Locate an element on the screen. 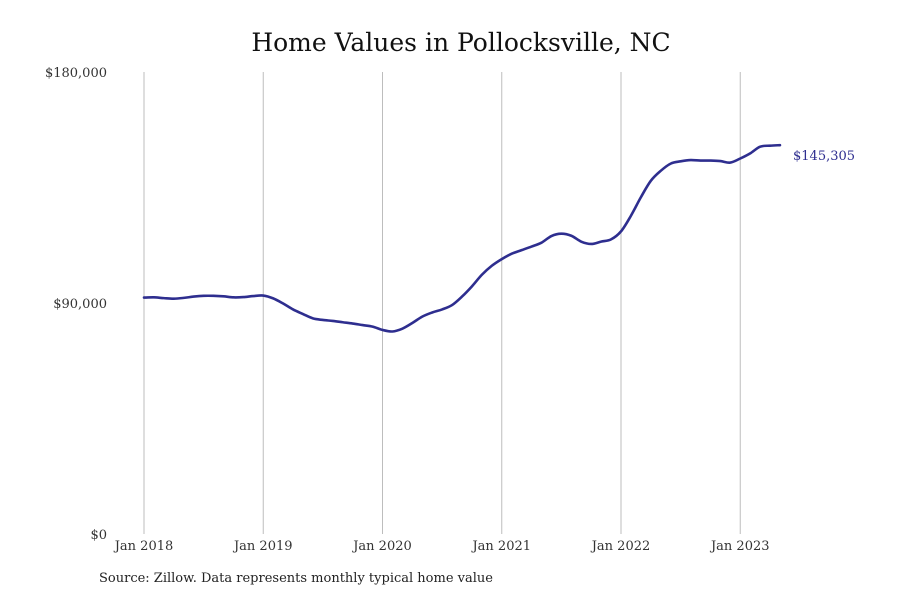 The width and height of the screenshot is (900, 600). y-tick-label: $180,000 is located at coordinates (76, 73).